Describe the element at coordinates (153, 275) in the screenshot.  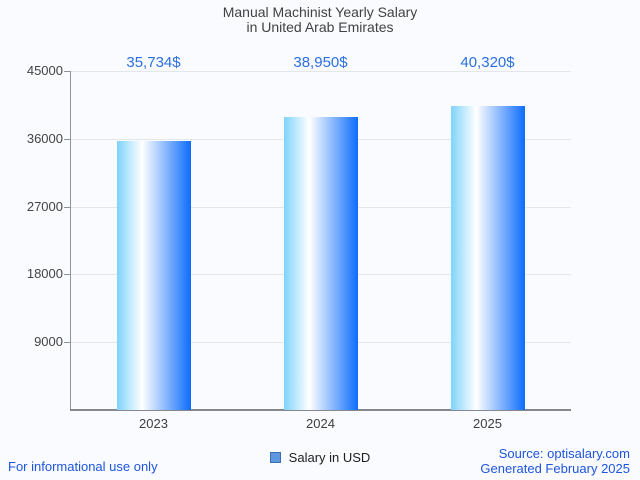
I see `bar-2023` at that location.